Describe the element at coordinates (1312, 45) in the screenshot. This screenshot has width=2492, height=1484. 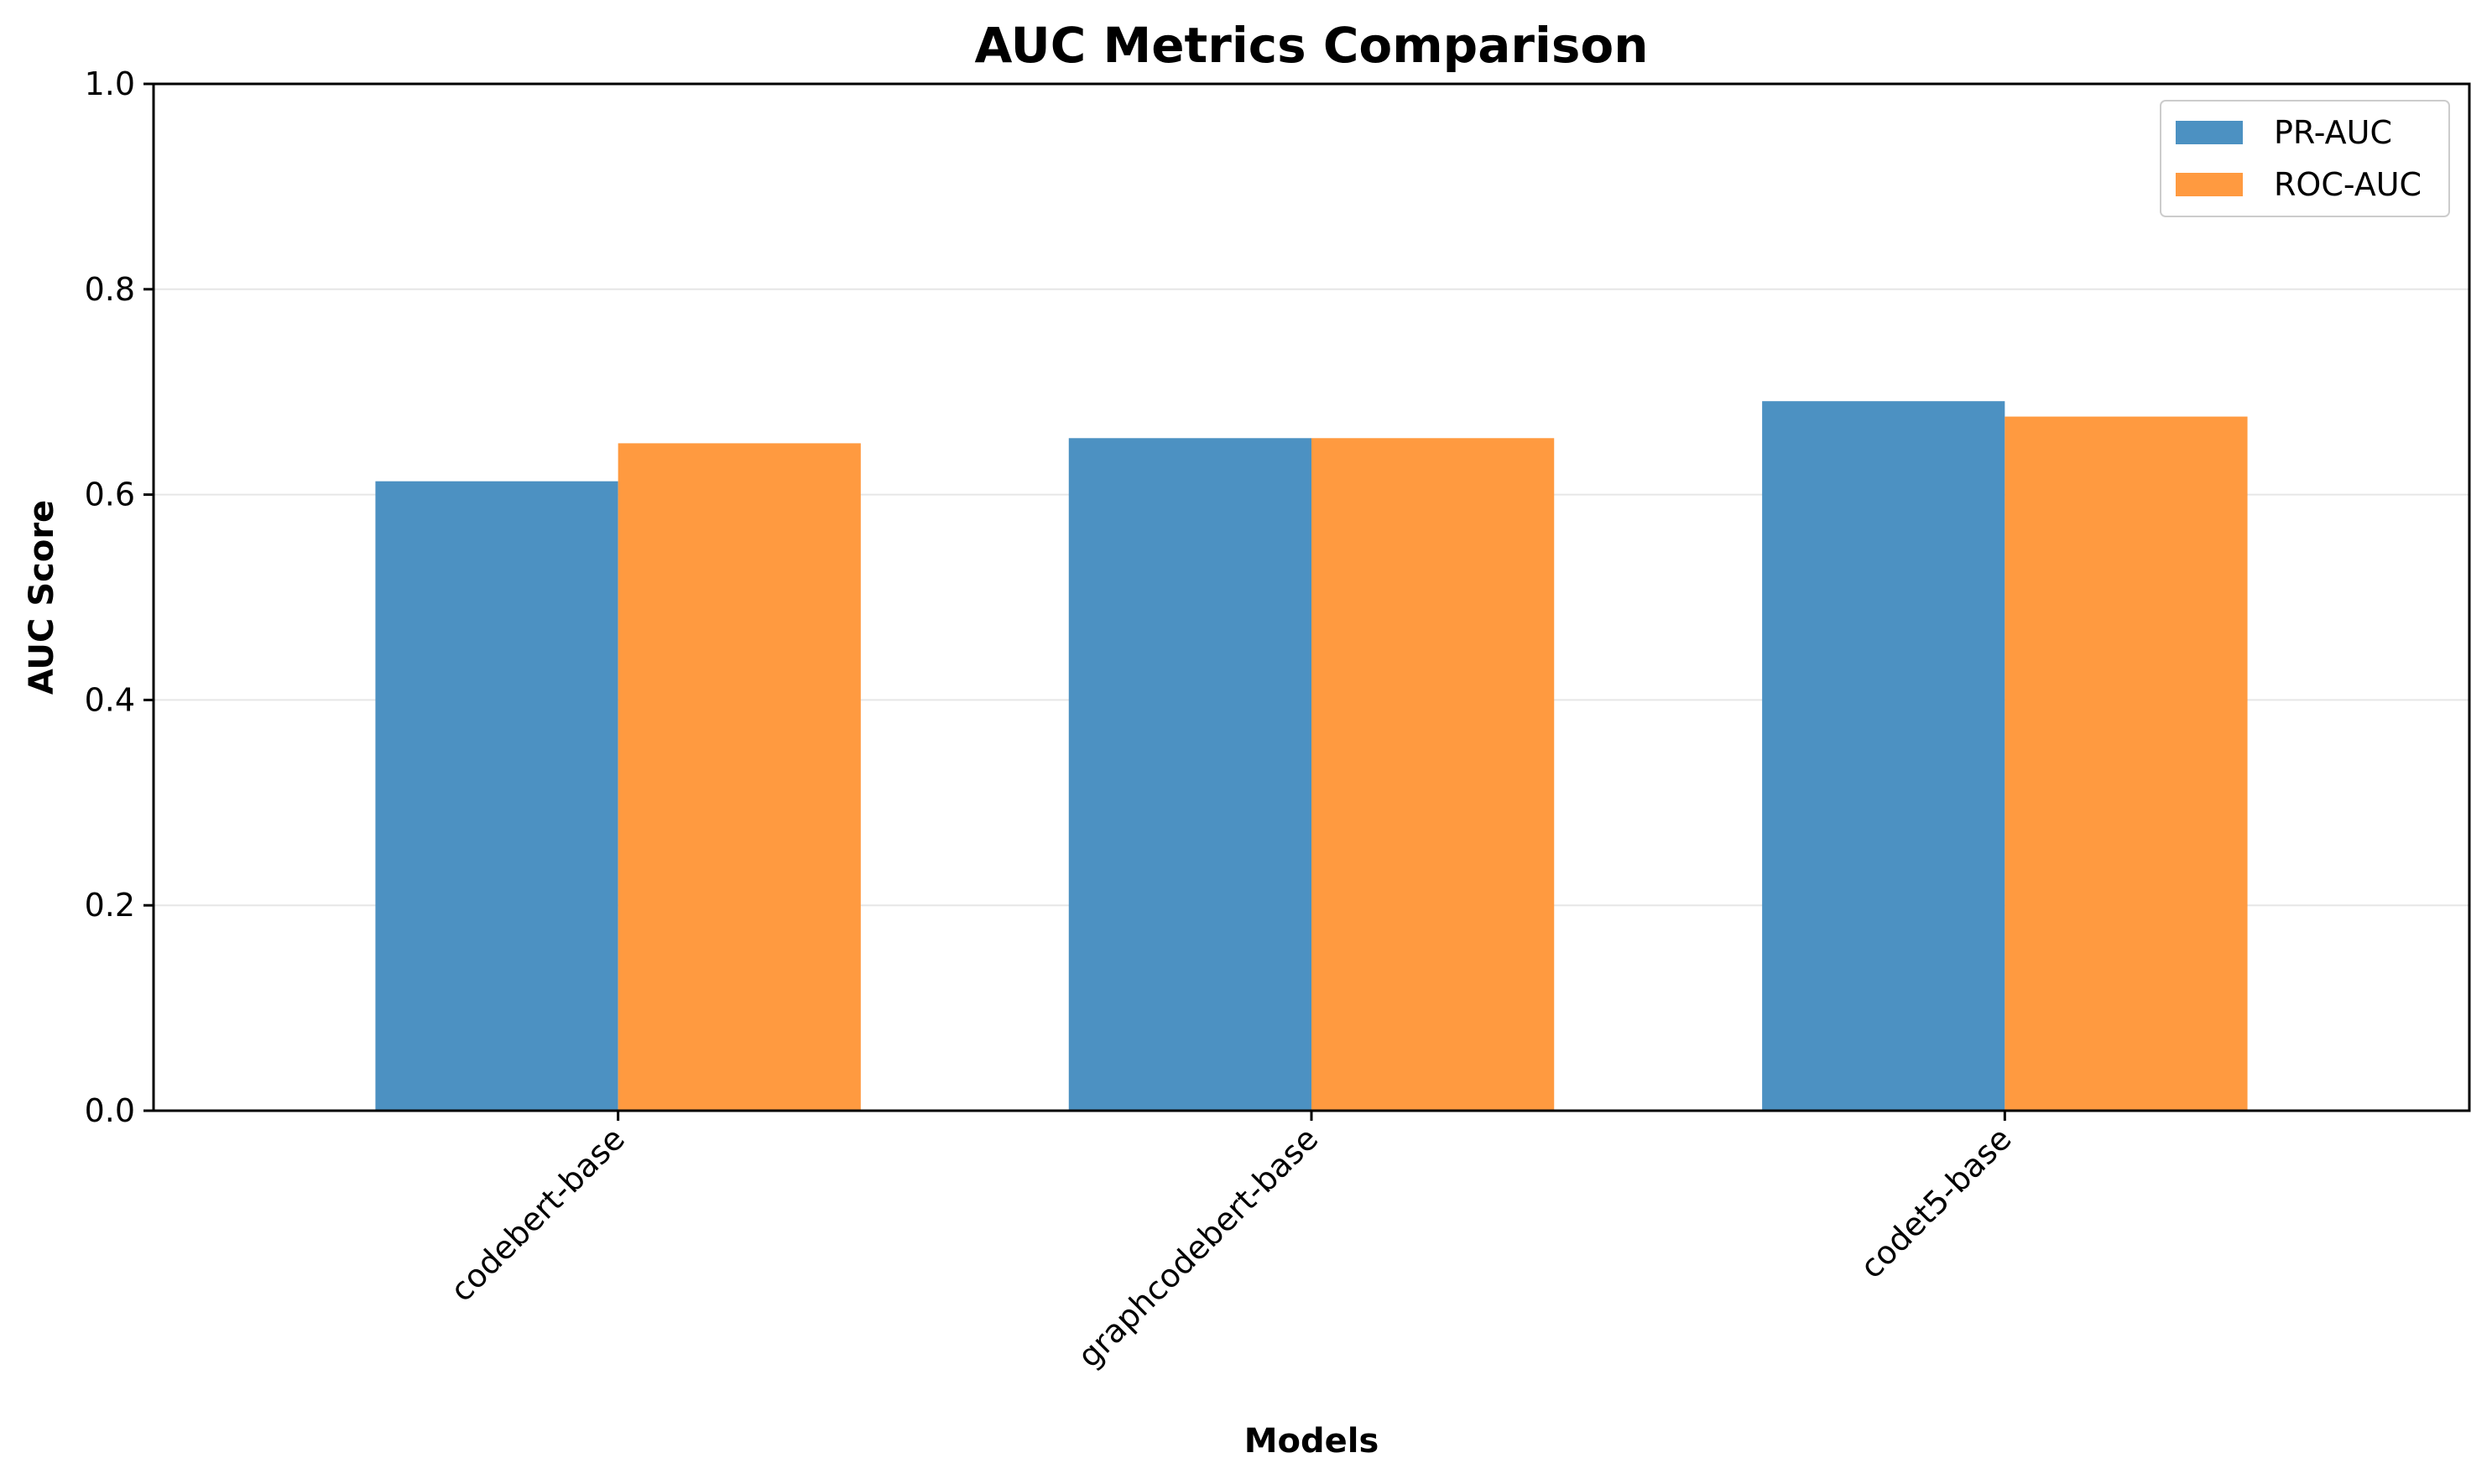
I see `chart-title: AUC Metrics Comparison` at that location.